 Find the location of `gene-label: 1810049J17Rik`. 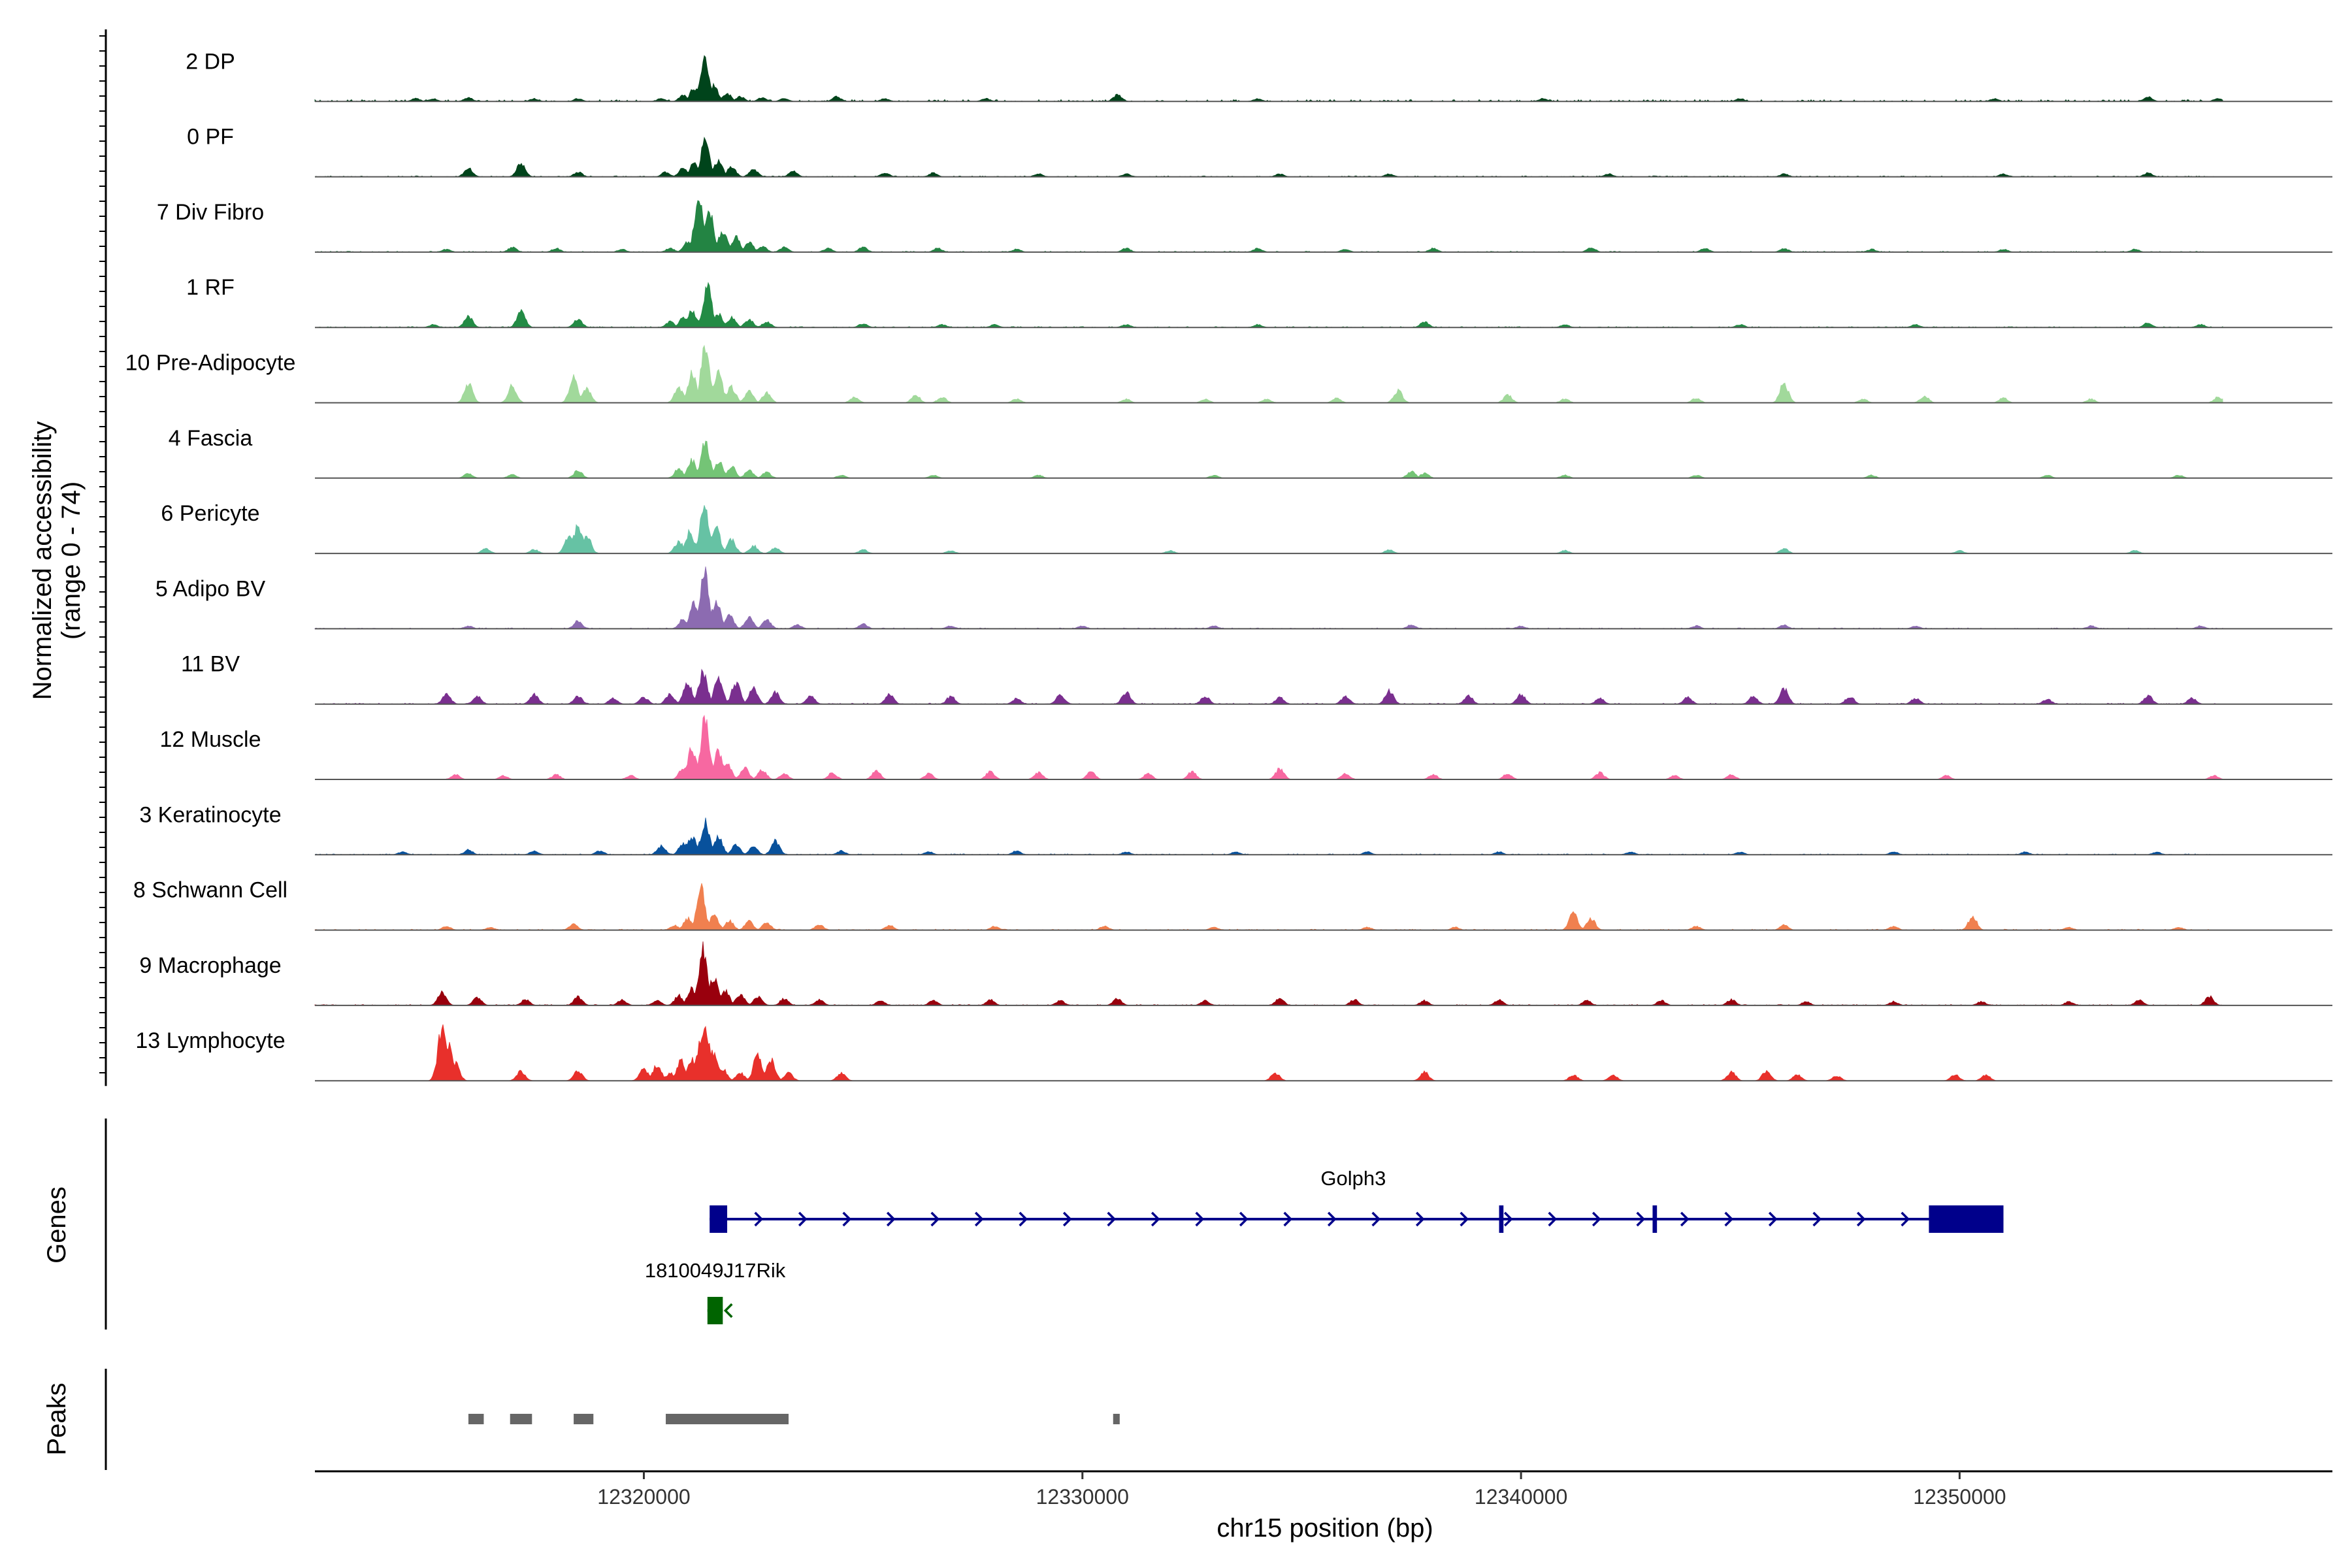

gene-label: 1810049J17Rik is located at coordinates (715, 1270).